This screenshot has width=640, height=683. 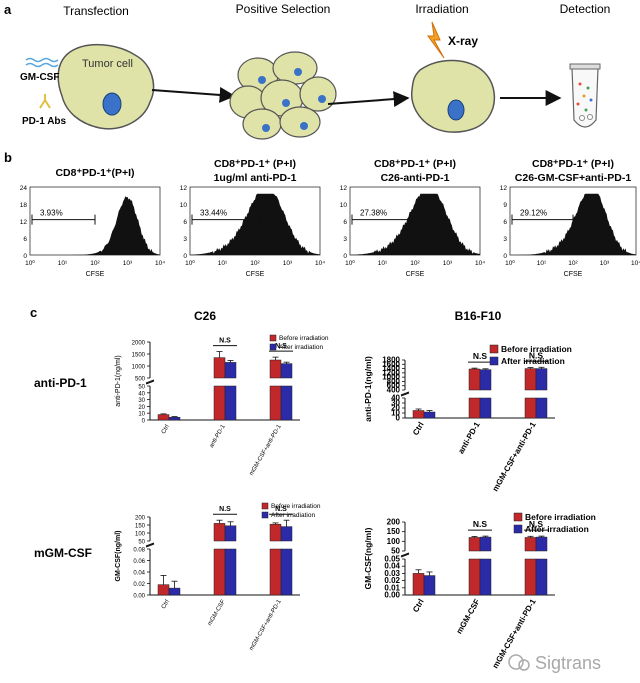 What do you see at coordinates (95, 225) in the screenshot?
I see `histogram-distribution` at bounding box center [95, 225].